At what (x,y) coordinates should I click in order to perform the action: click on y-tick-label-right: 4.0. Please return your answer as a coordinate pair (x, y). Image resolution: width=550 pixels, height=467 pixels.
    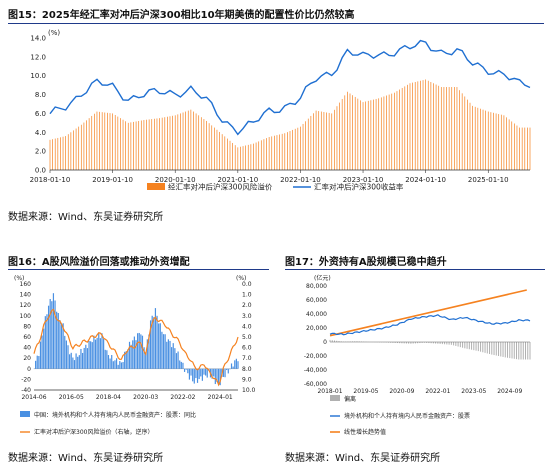
    Looking at the image, I should click on (247, 326).